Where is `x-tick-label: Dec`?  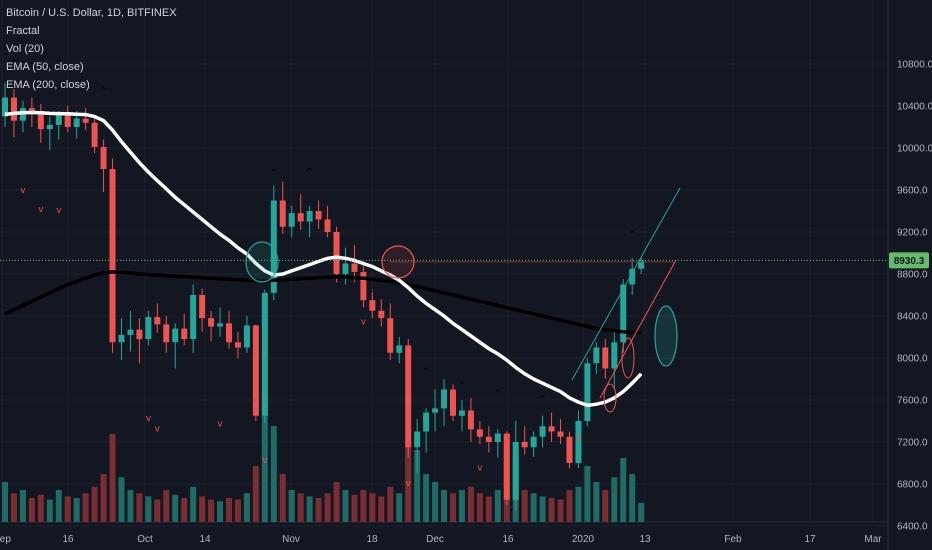 x-tick-label: Dec is located at coordinates (435, 539).